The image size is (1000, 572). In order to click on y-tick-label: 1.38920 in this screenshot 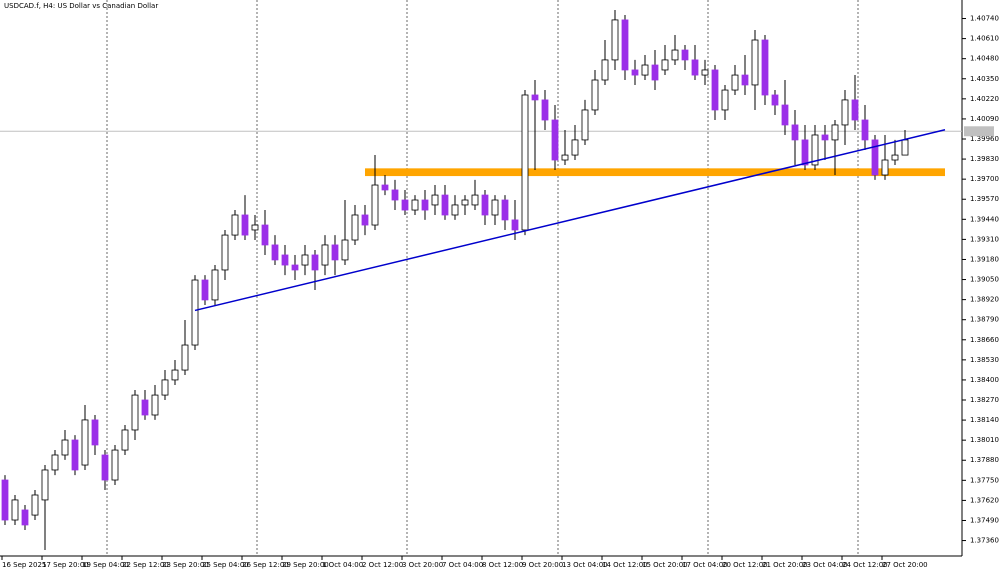, I will do `click(984, 300)`.